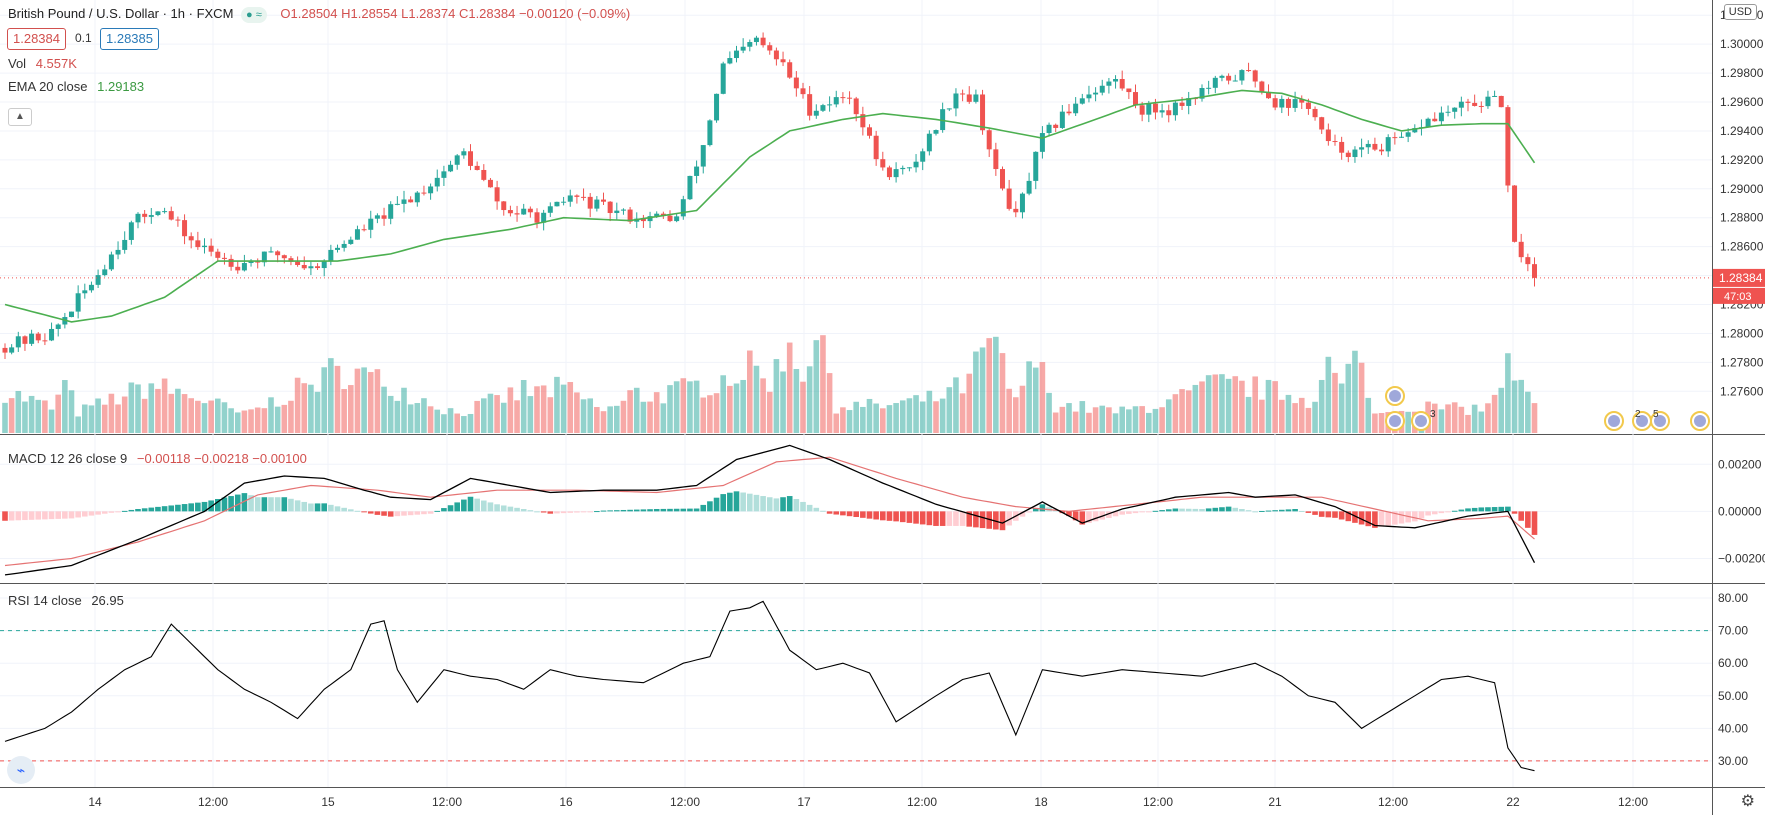 The image size is (1765, 815). I want to click on sell-price-button: 1.28384, so click(36, 39).